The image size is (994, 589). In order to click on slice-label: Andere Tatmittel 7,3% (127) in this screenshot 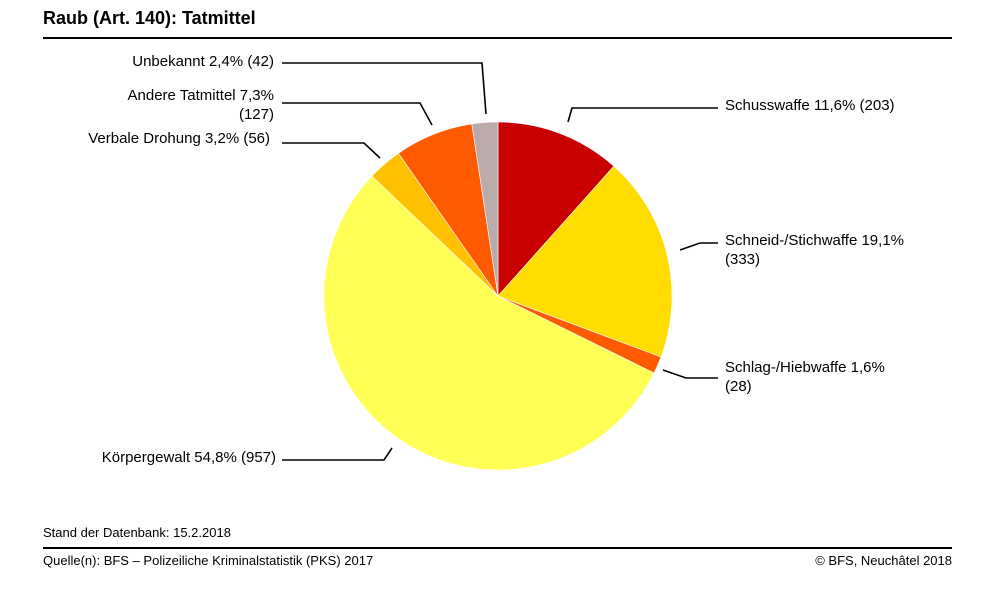, I will do `click(201, 105)`.